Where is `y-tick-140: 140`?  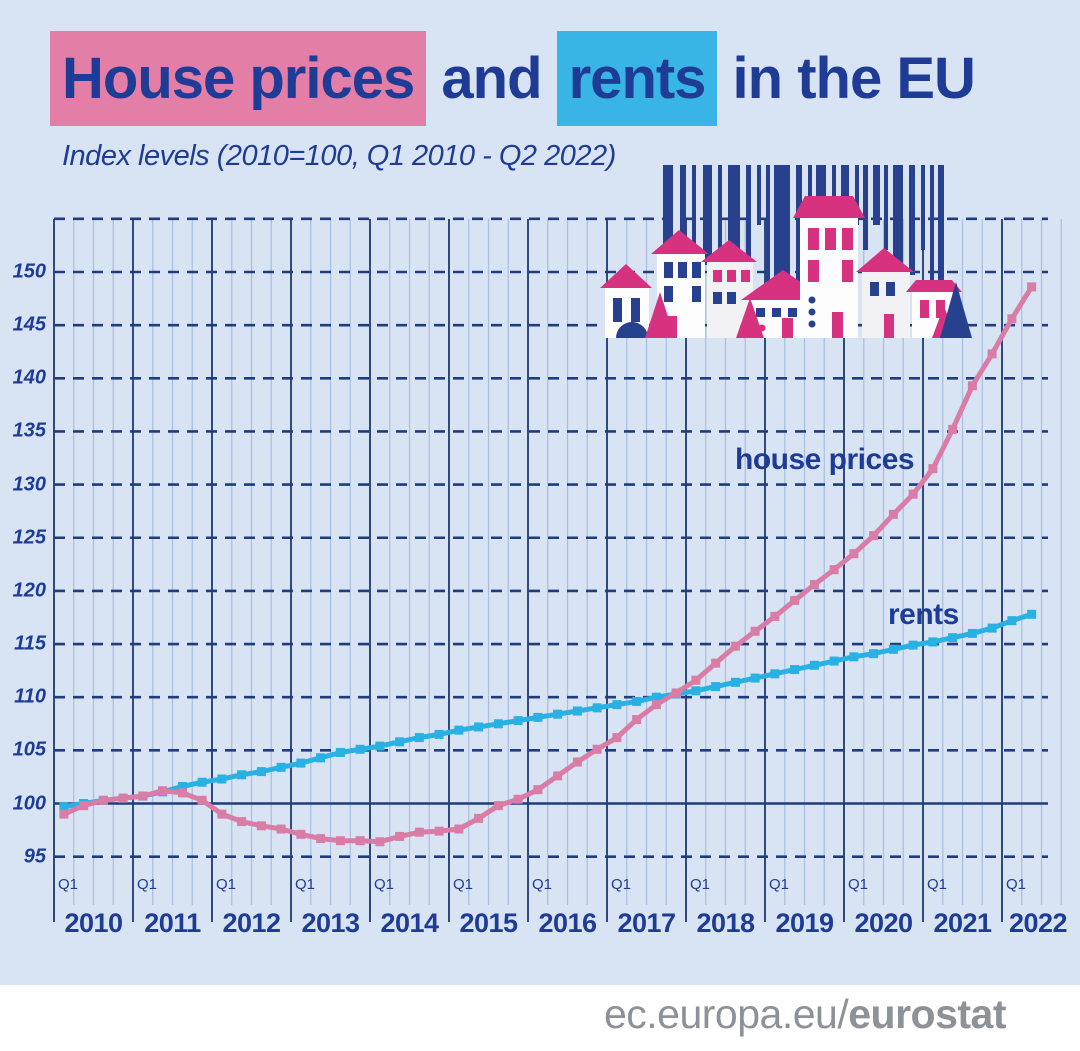
y-tick-140: 140 is located at coordinates (29, 377).